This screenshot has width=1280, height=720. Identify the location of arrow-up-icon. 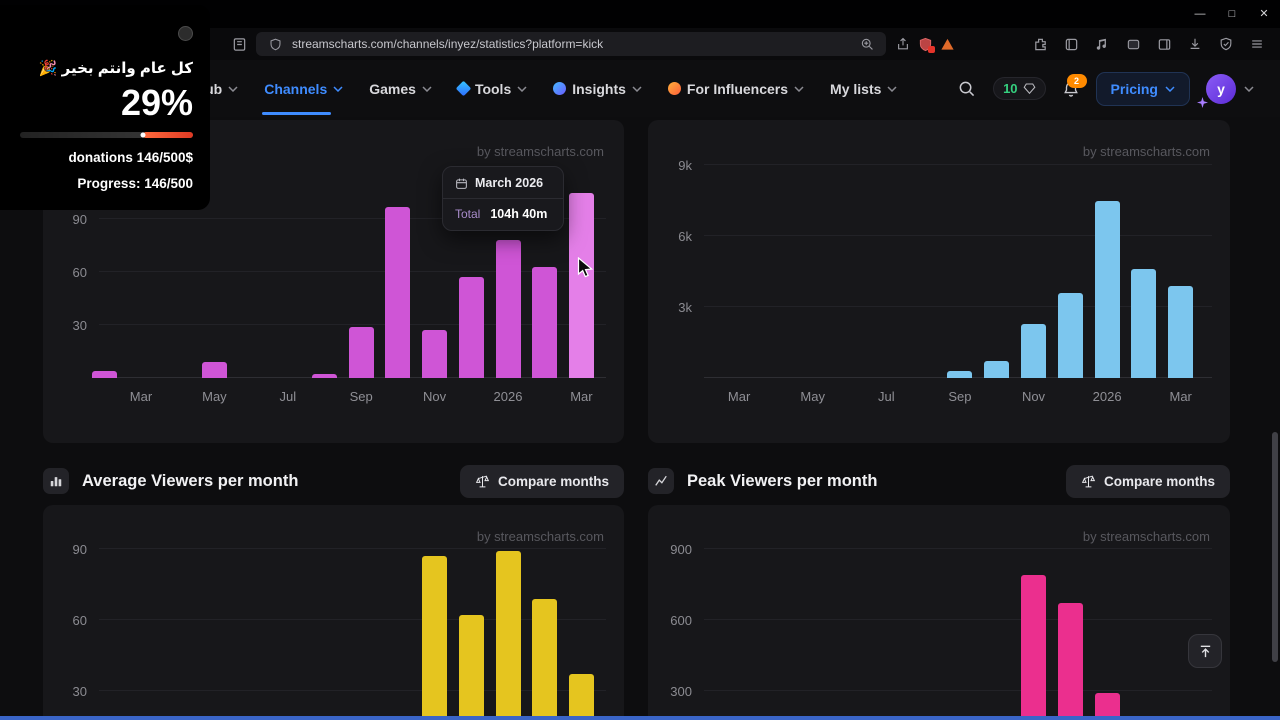
(1205, 651).